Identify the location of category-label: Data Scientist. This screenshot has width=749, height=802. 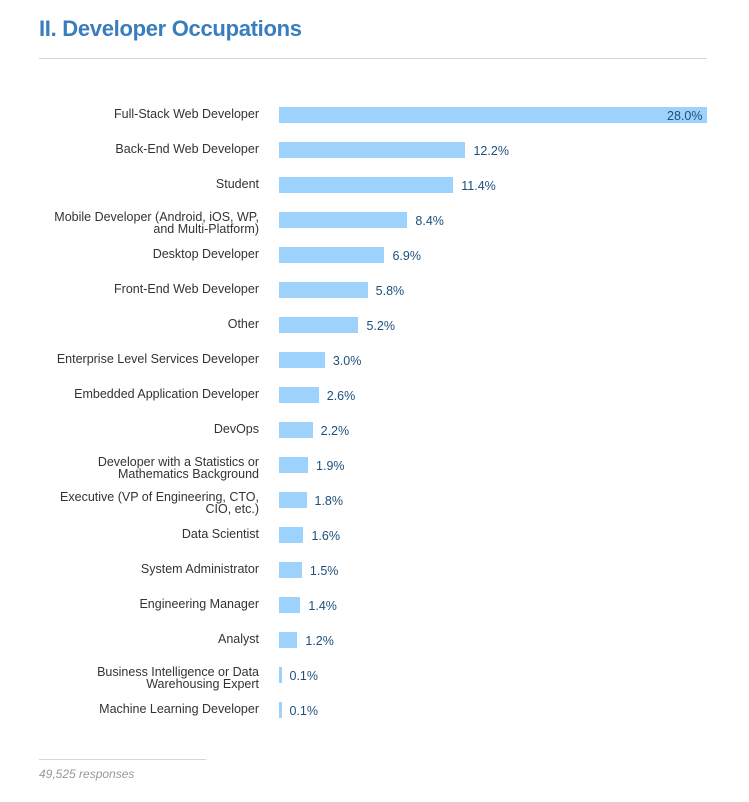
(139, 534).